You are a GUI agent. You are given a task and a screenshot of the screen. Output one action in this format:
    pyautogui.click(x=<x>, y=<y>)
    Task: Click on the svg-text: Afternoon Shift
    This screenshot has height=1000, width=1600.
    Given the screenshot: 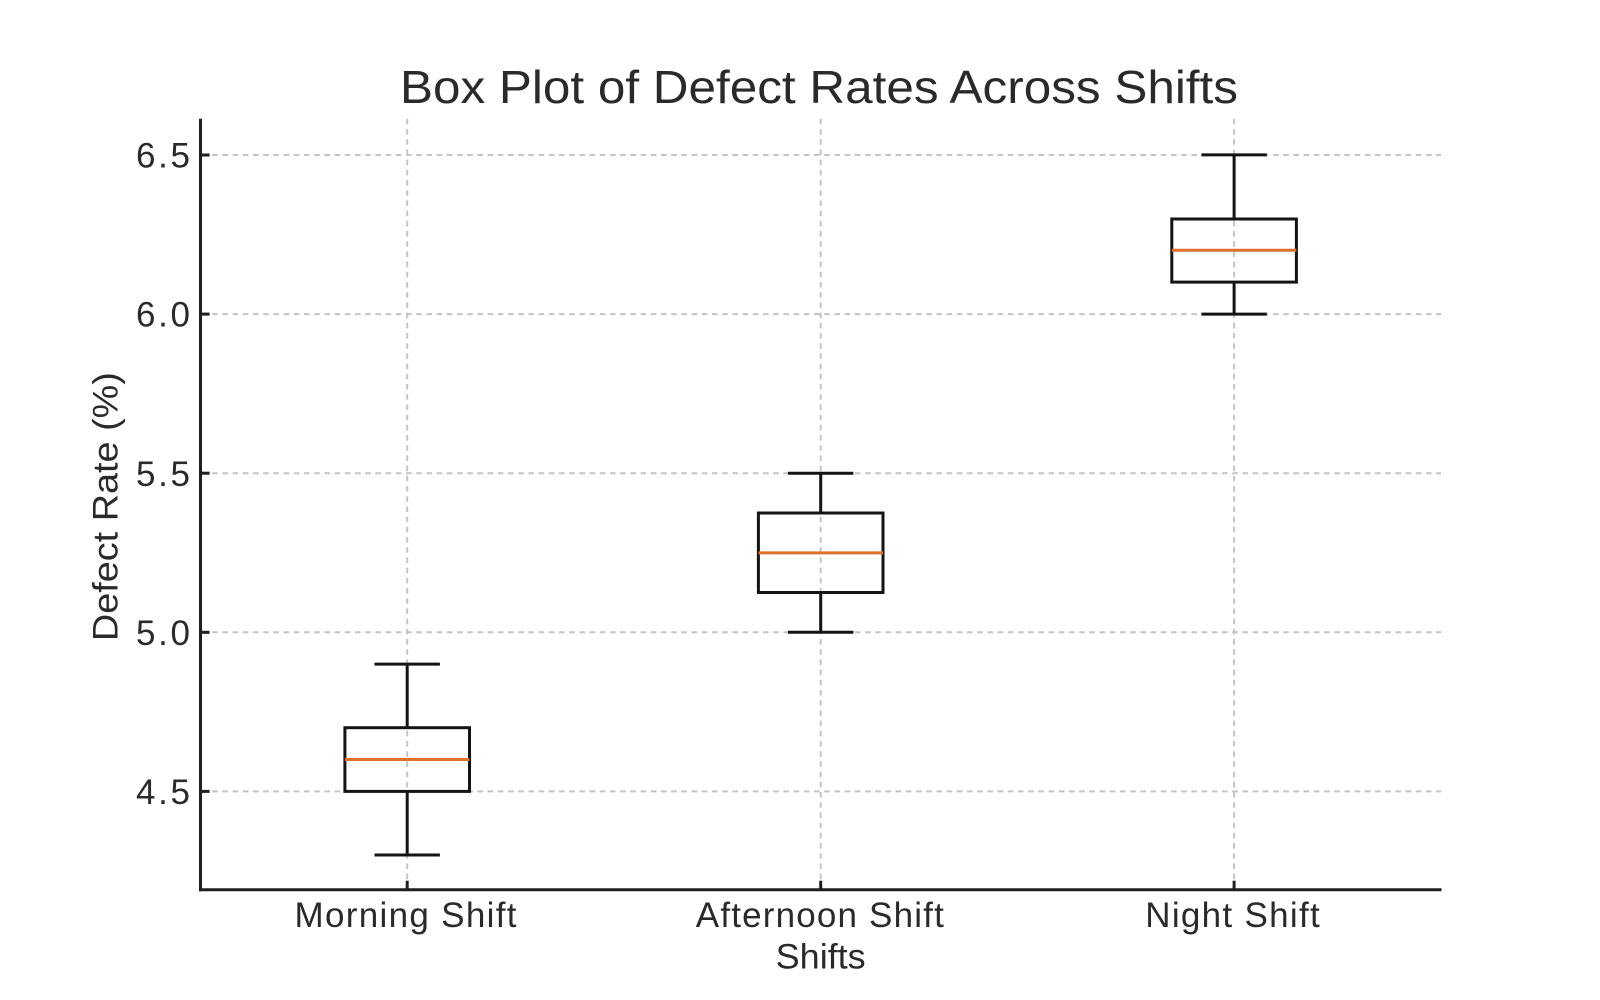 What is the action you would take?
    pyautogui.click(x=820, y=915)
    